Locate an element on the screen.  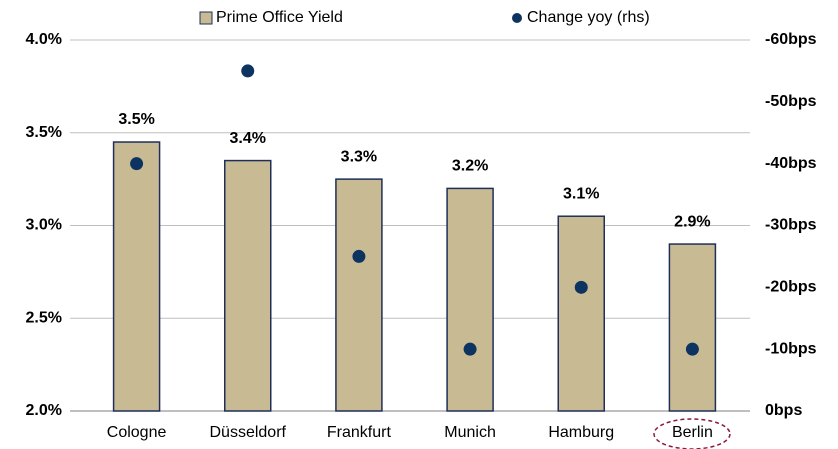
y2-tick-label: -50bps is located at coordinates (791, 101).